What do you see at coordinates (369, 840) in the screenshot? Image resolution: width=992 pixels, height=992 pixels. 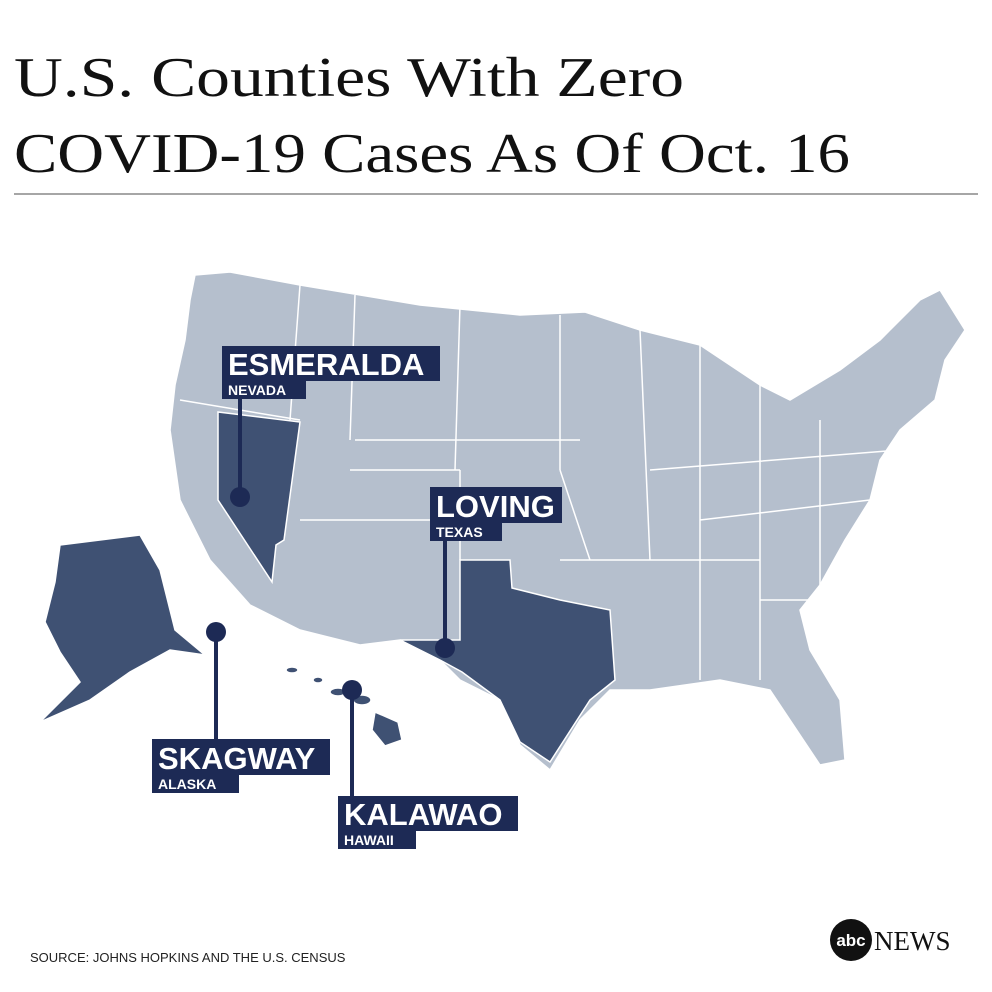 I see `state-name: HAWAII` at bounding box center [369, 840].